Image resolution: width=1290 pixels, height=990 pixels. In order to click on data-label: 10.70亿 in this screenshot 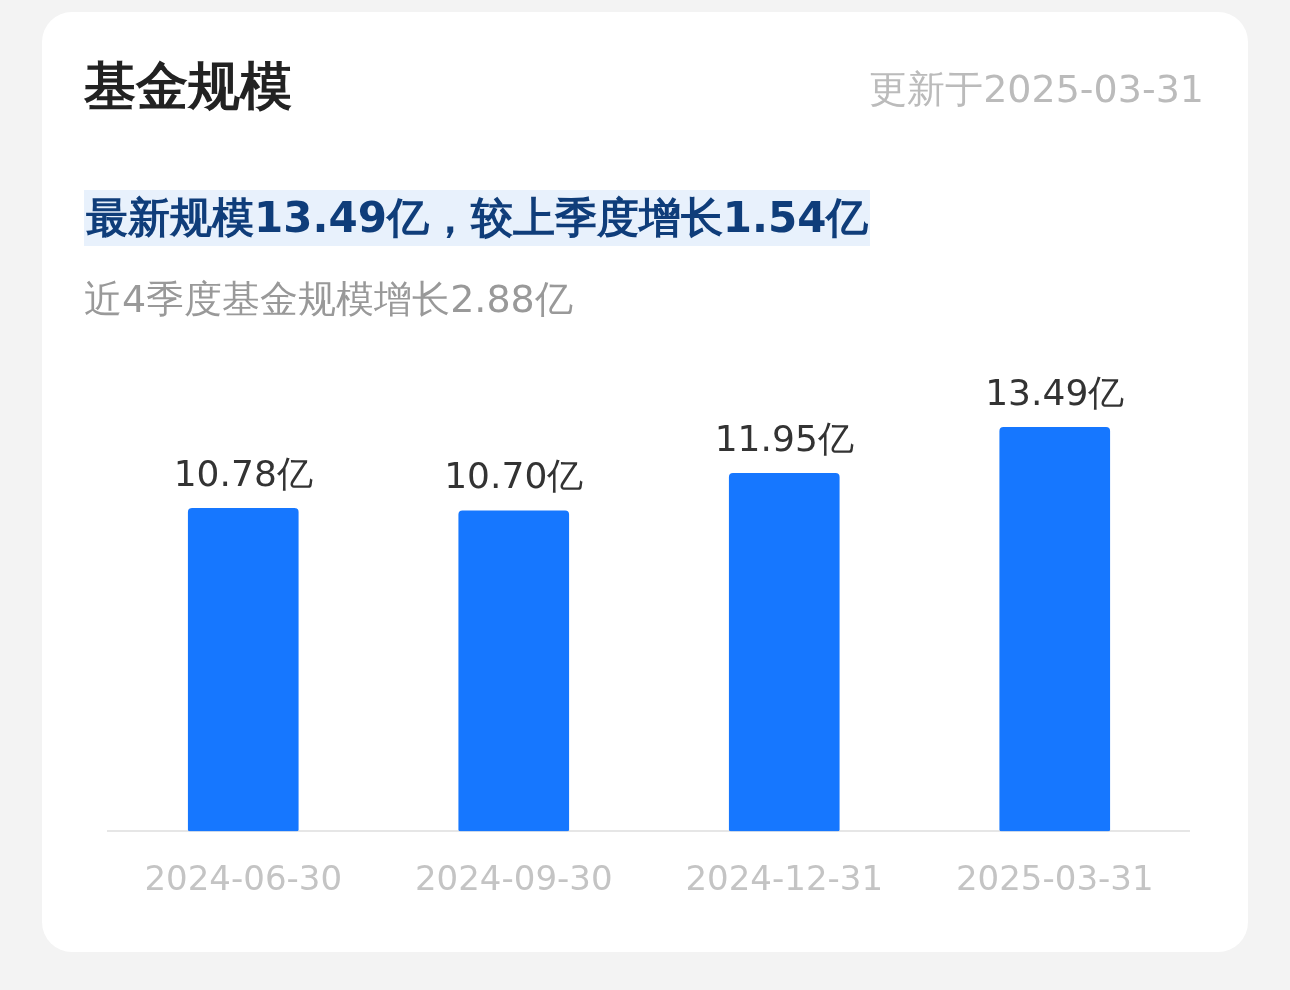, I will do `click(514, 476)`.